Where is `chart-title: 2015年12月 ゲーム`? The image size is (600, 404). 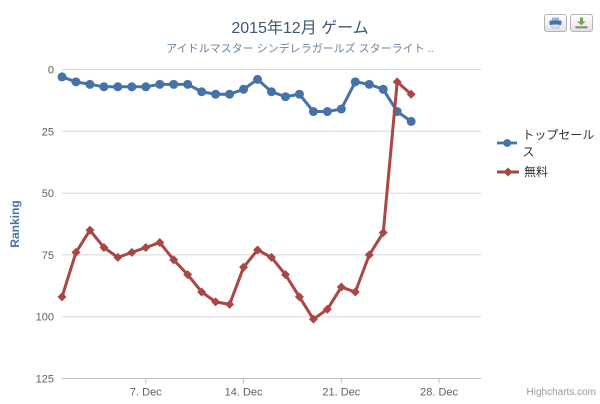 chart-title: 2015年12月 ゲーム is located at coordinates (300, 28).